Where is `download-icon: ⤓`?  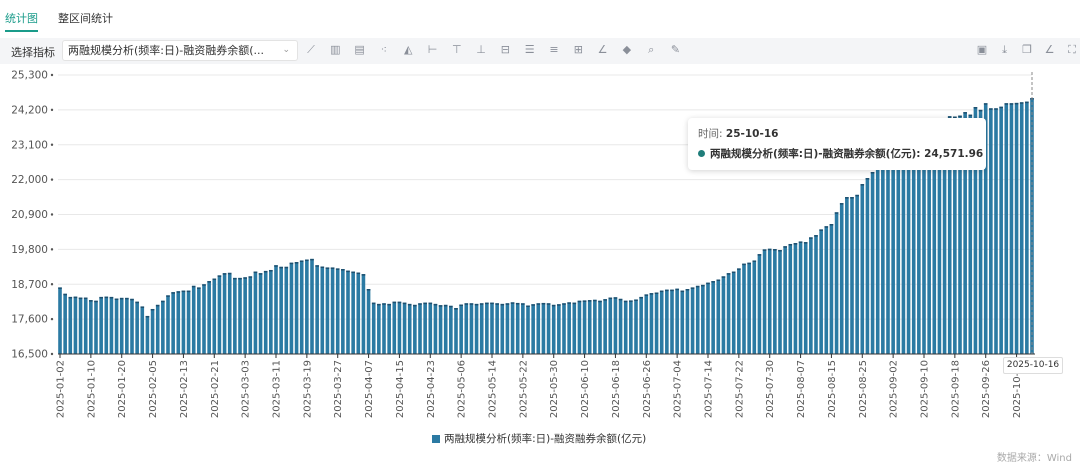
download-icon: ⤓ is located at coordinates (1004, 49).